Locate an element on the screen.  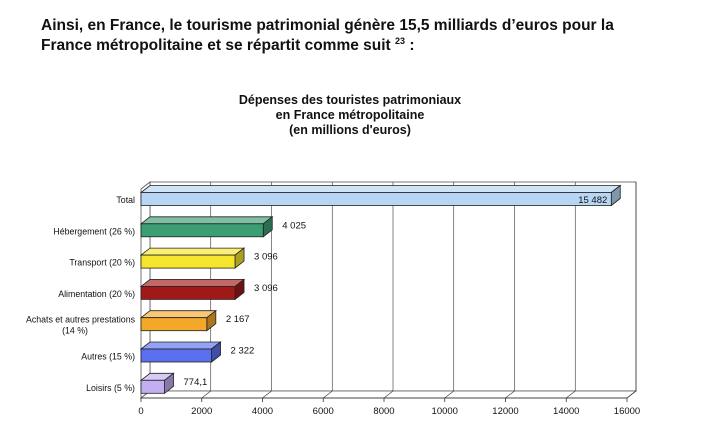
x-tick-label: 10000 is located at coordinates (445, 411).